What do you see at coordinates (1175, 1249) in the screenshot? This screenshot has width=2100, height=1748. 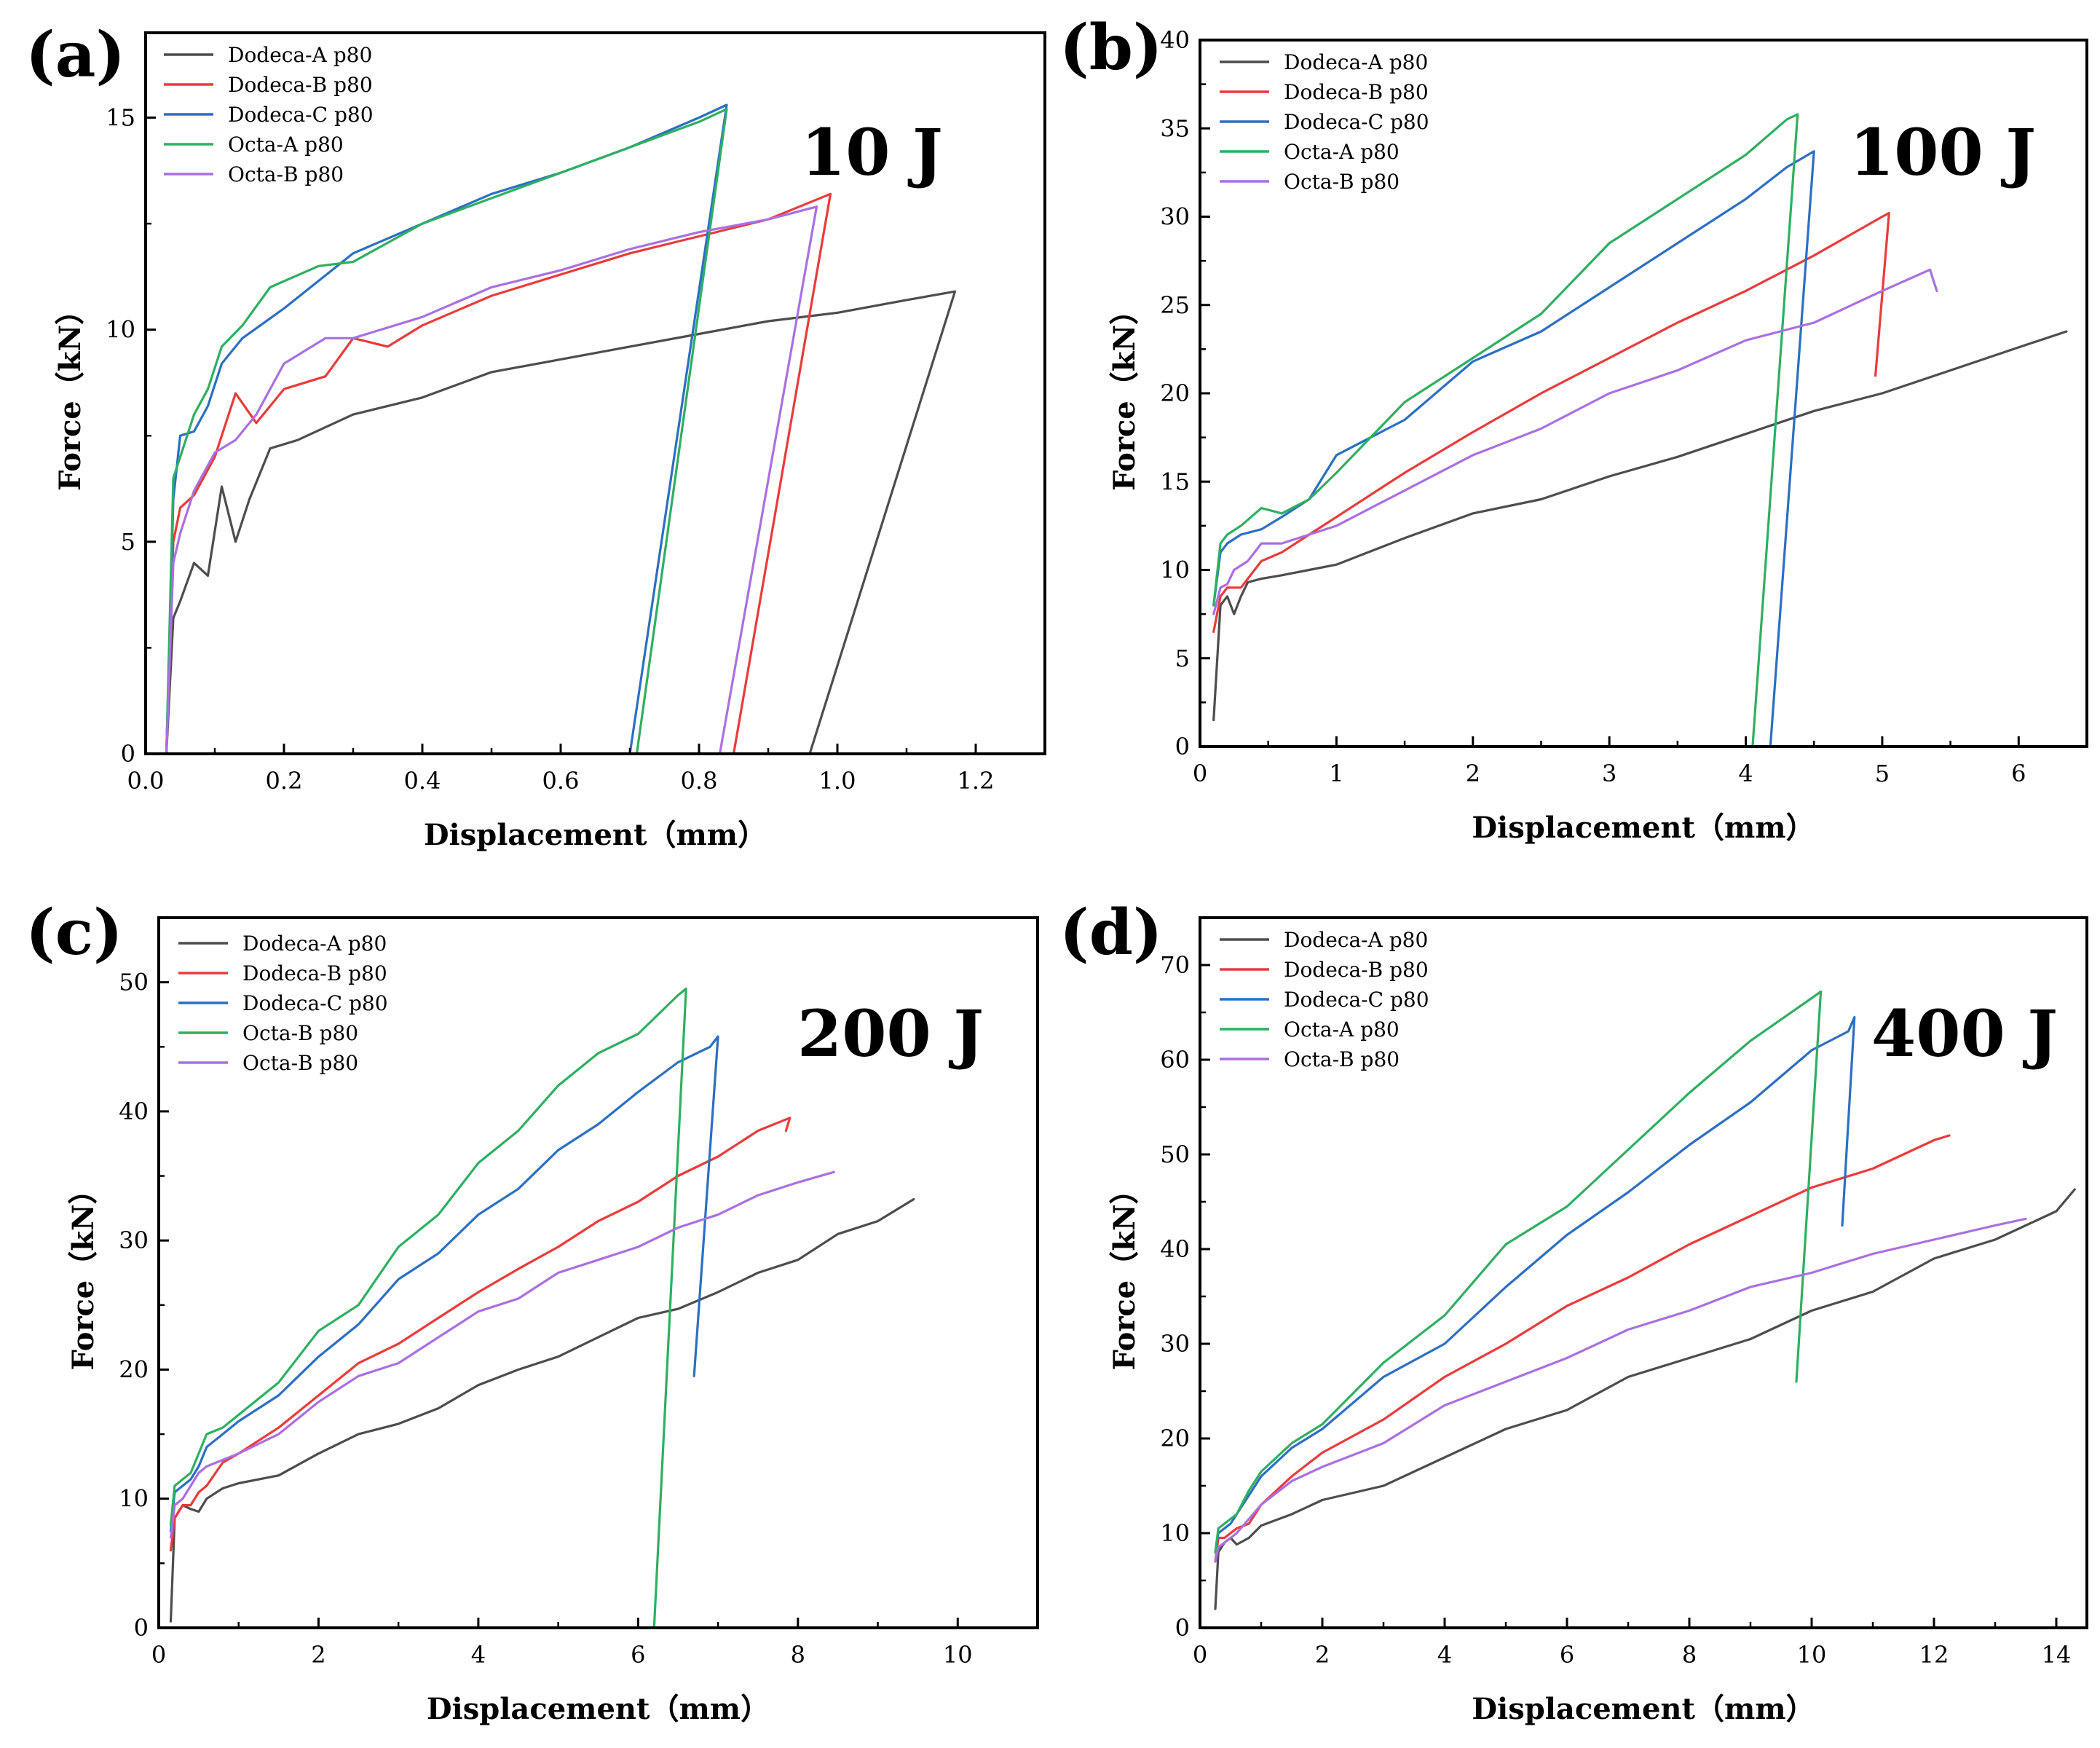 I see `y-tick-label: 40` at bounding box center [1175, 1249].